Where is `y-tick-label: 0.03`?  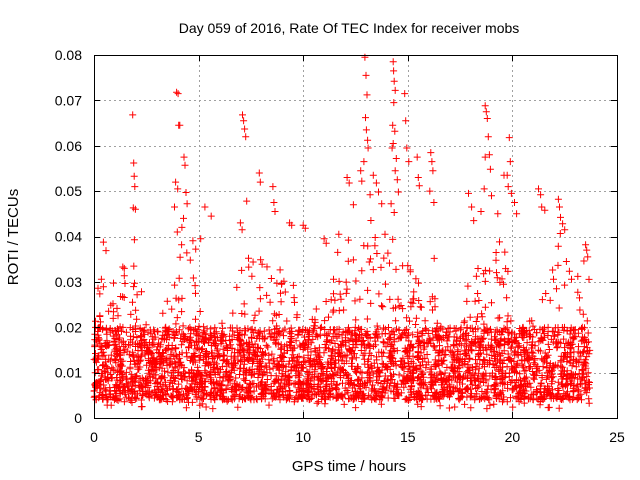
y-tick-label: 0.03 is located at coordinates (68, 282).